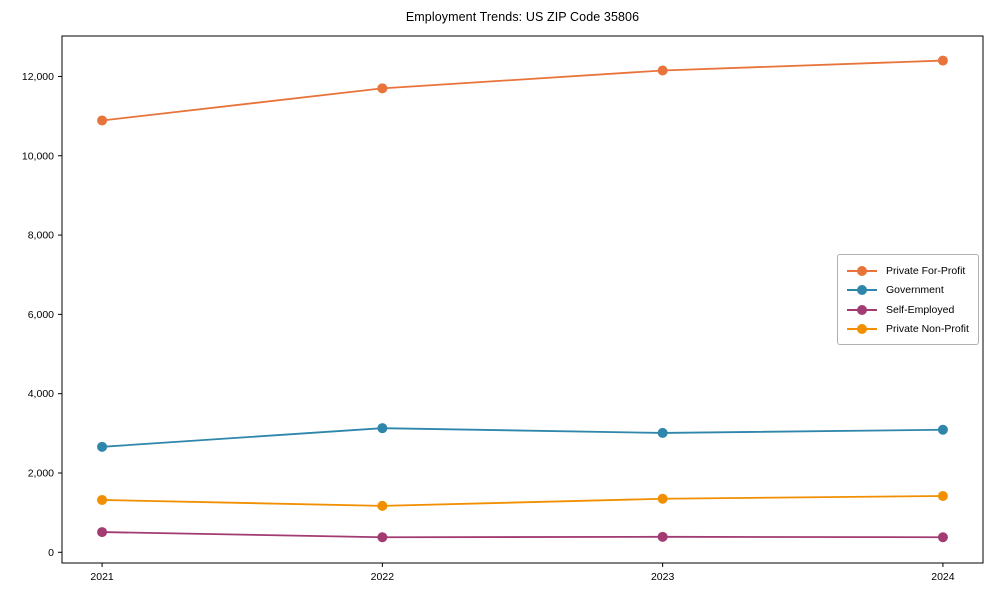 The width and height of the screenshot is (1000, 600). What do you see at coordinates (926, 271) in the screenshot?
I see `legend-label: Private For-Profit` at bounding box center [926, 271].